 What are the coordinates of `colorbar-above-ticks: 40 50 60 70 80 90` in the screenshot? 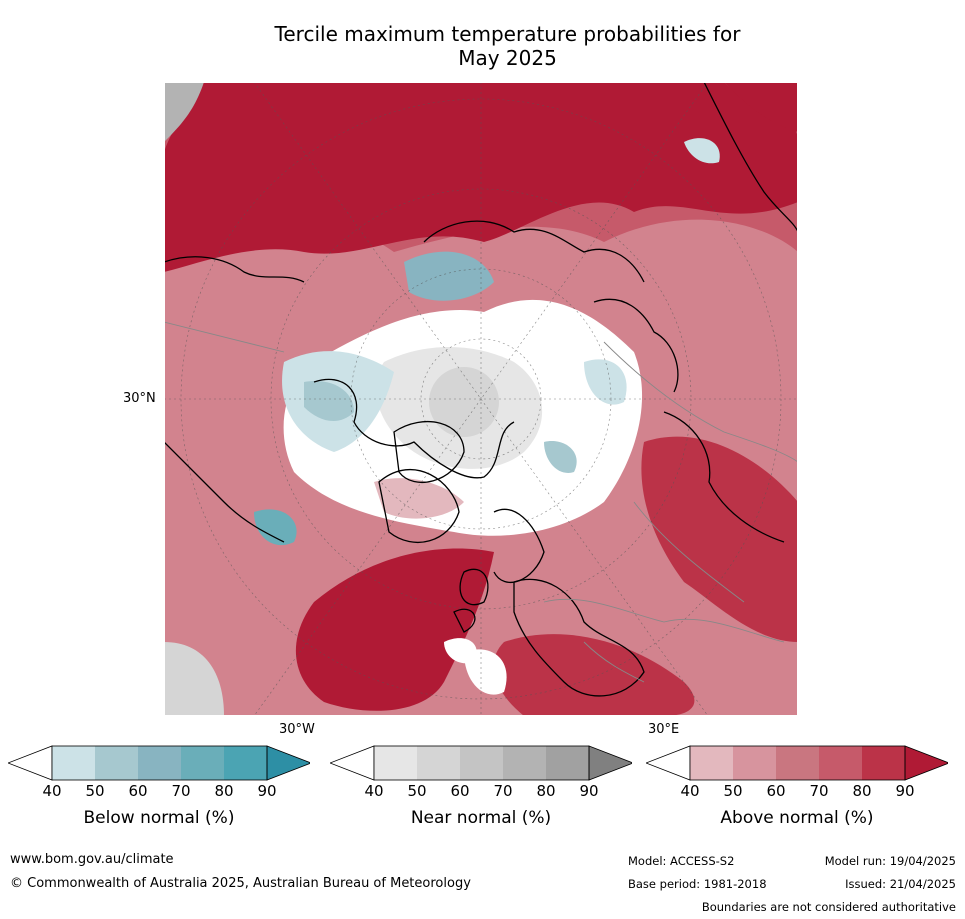 It's located at (797, 792).